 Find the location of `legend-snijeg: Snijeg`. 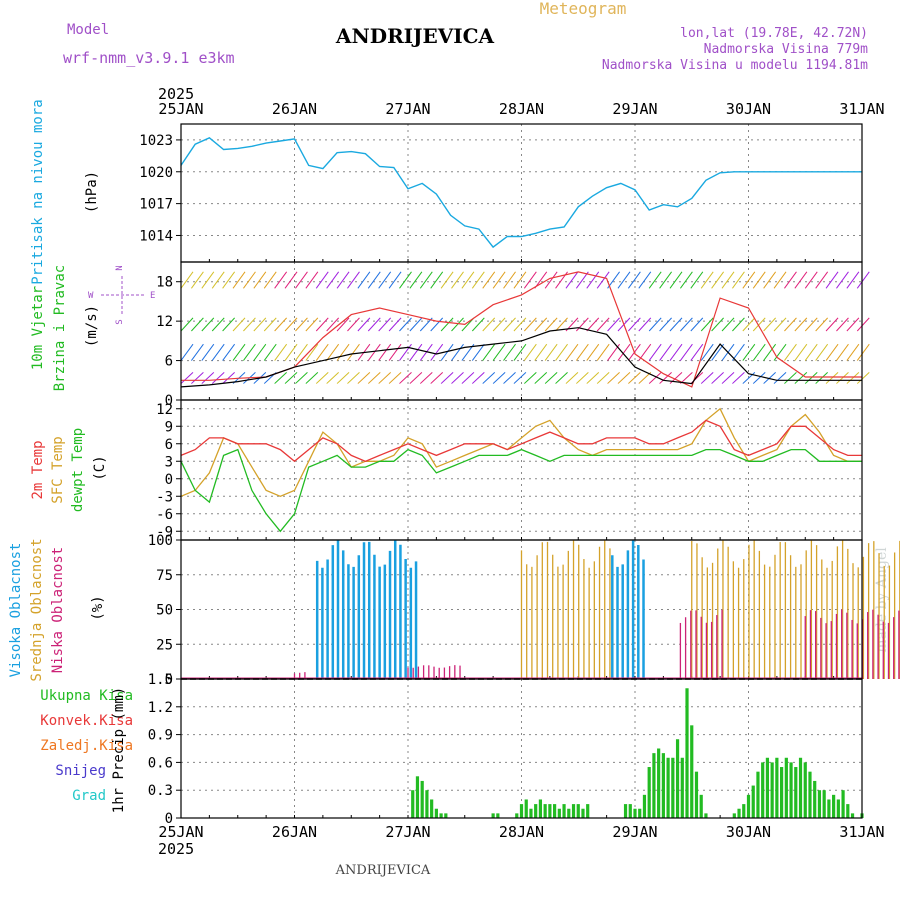

legend-snijeg: Snijeg is located at coordinates (80, 771).